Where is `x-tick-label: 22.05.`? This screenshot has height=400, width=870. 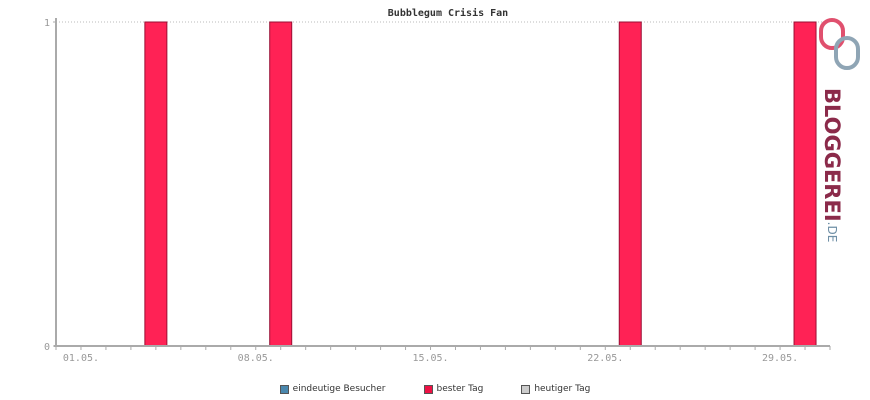
x-tick-label: 22.05. is located at coordinates (605, 358).